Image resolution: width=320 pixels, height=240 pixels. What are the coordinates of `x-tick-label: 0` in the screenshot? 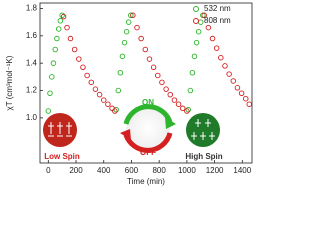 It's located at (48, 170).